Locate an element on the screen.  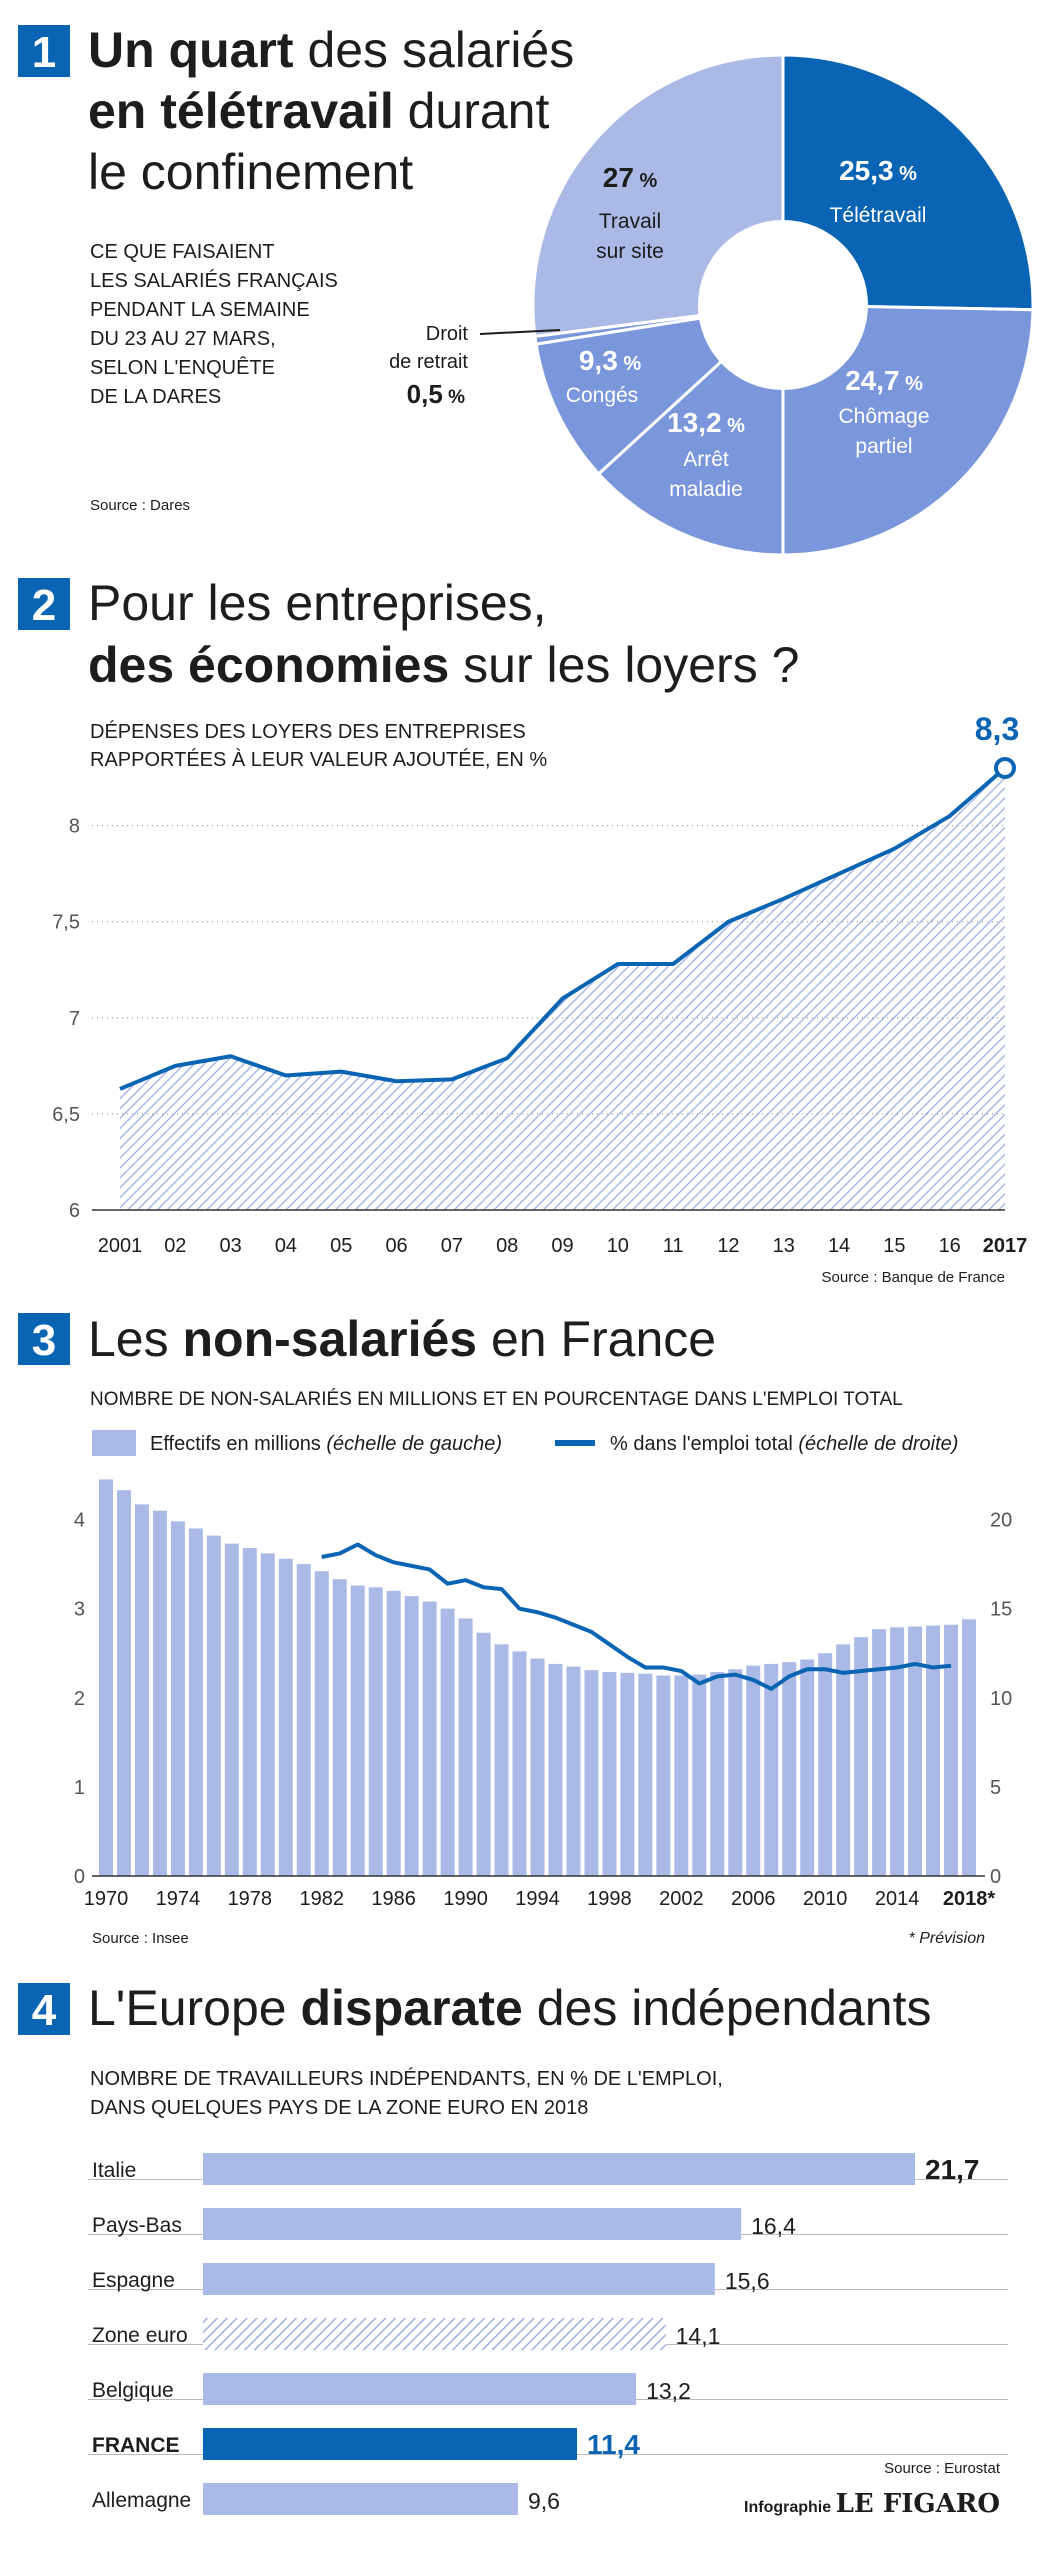
x-tick-label: 03 is located at coordinates (231, 1246).